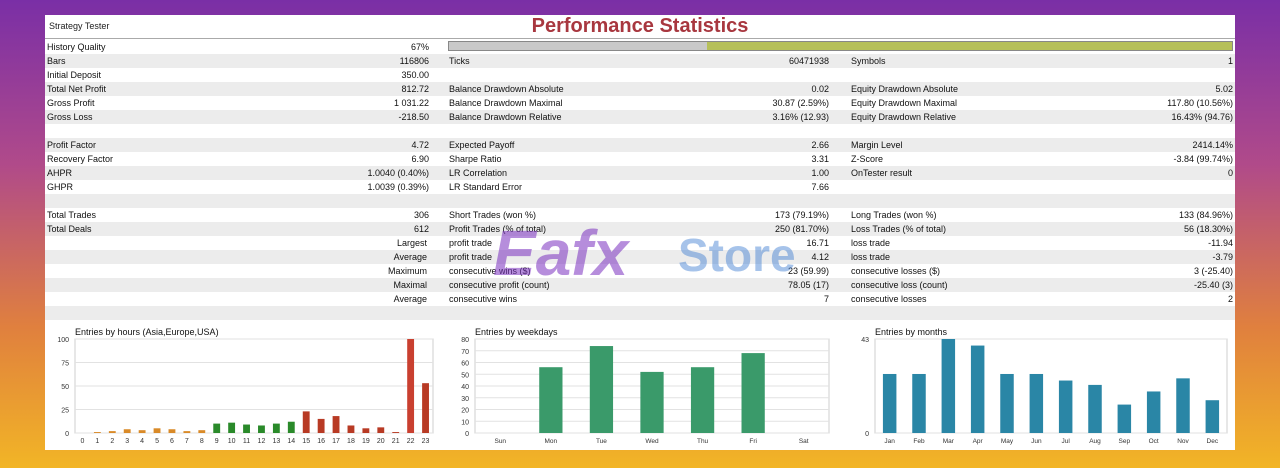 This screenshot has height=468, width=1280. I want to click on stat-value: 1 031.22, so click(411, 103).